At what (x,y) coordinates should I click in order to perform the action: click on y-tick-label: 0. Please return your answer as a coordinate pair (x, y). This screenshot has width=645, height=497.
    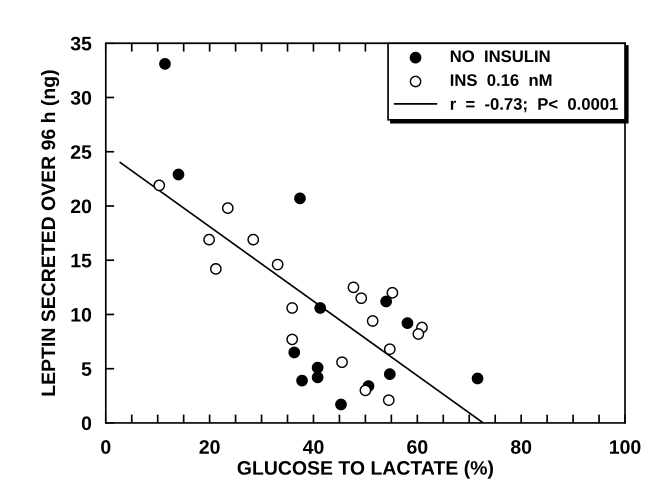
    Looking at the image, I should click on (87, 423).